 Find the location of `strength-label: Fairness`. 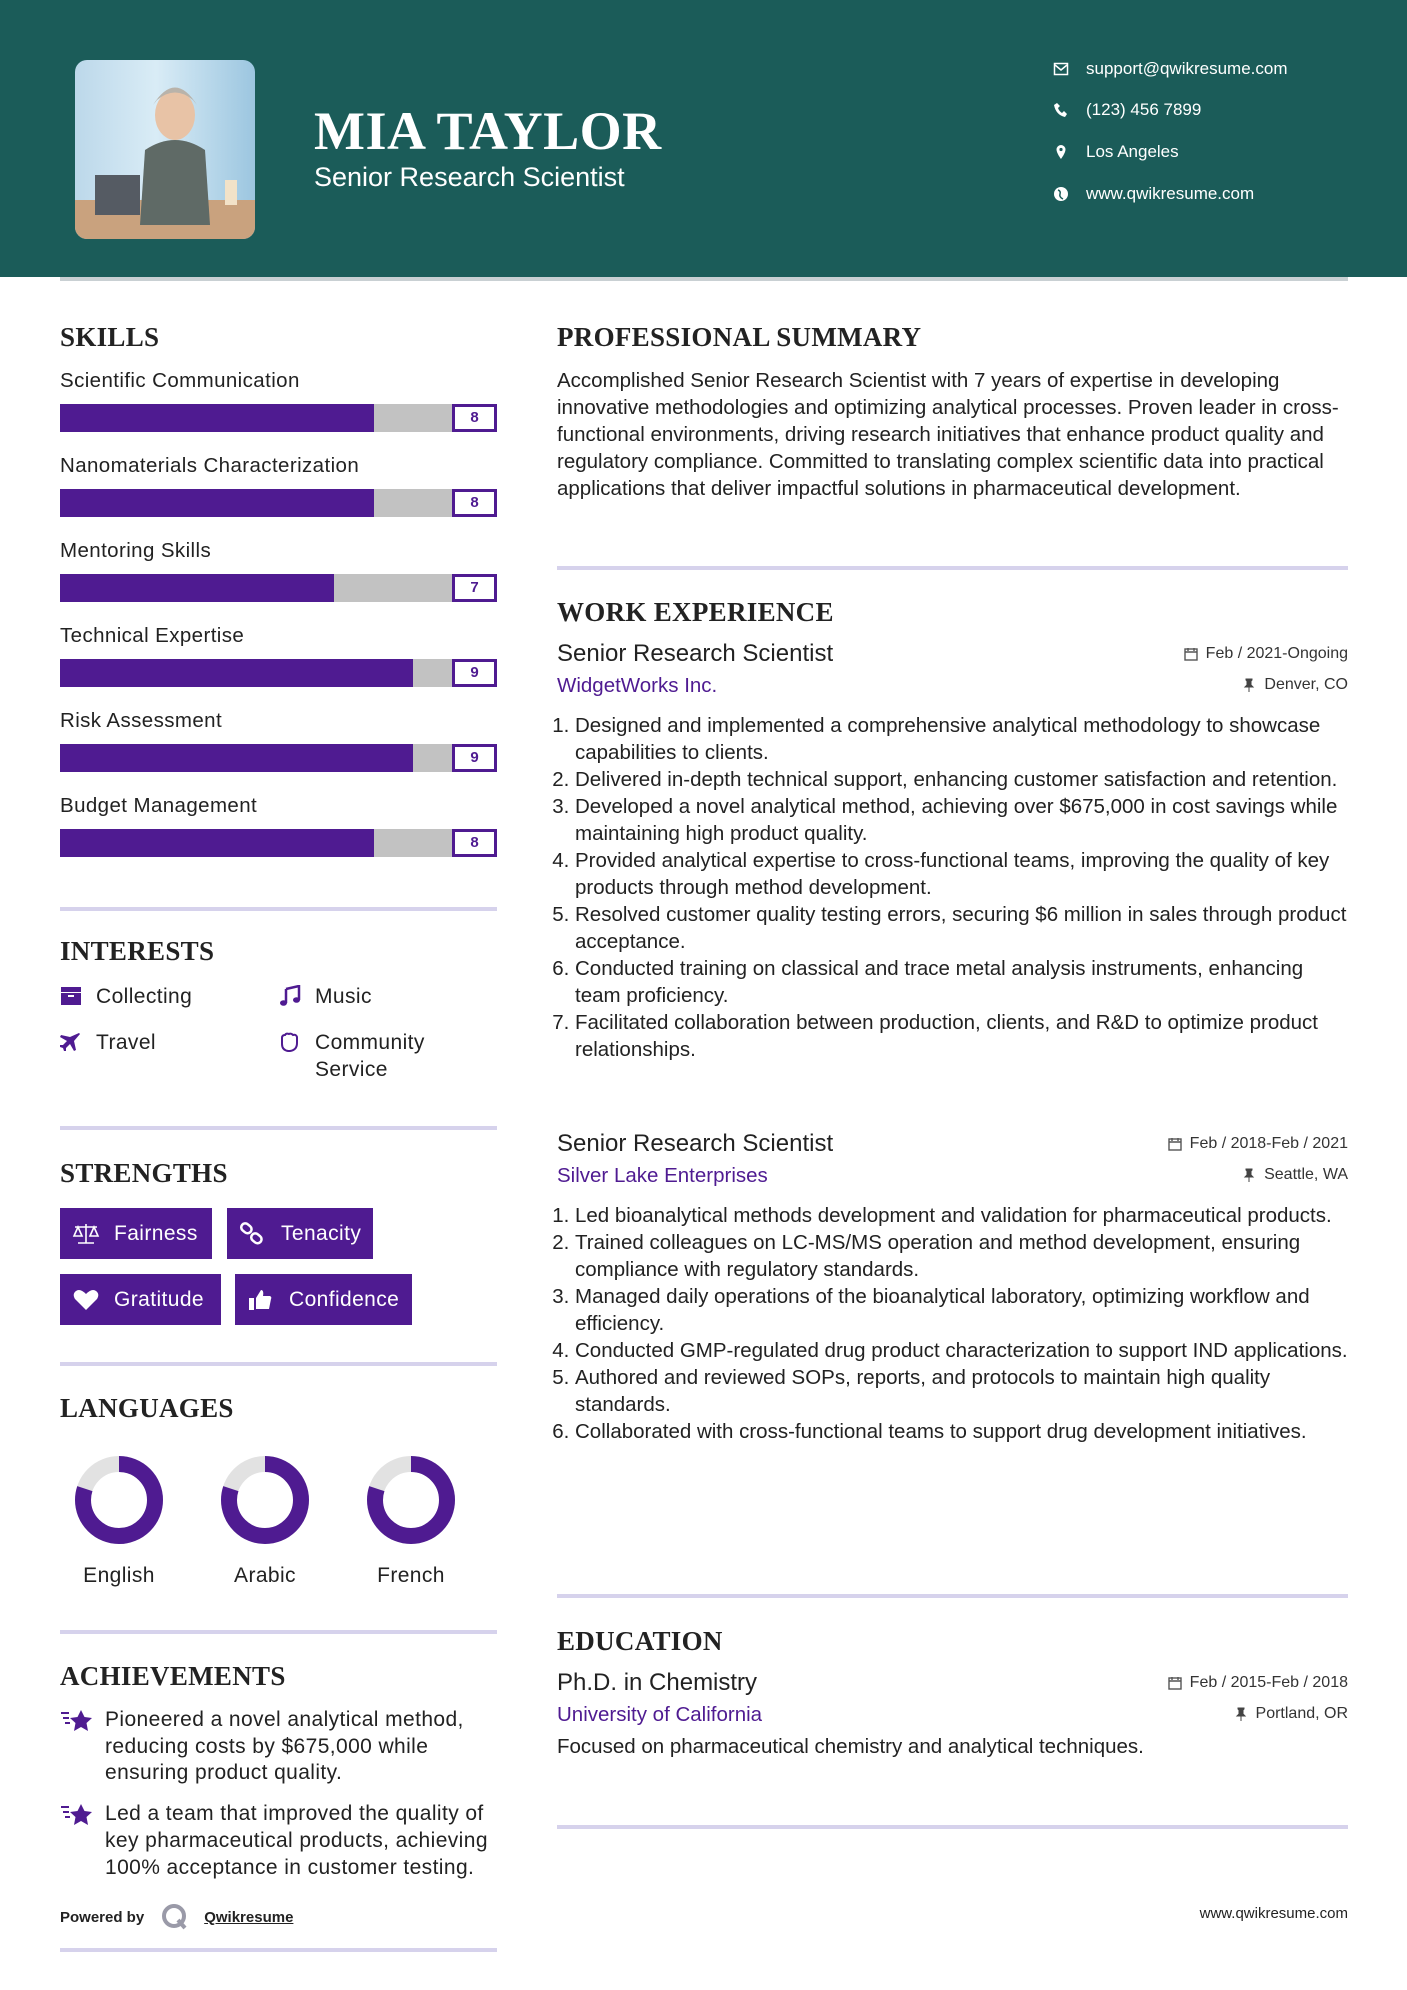

strength-label: Fairness is located at coordinates (156, 1233).